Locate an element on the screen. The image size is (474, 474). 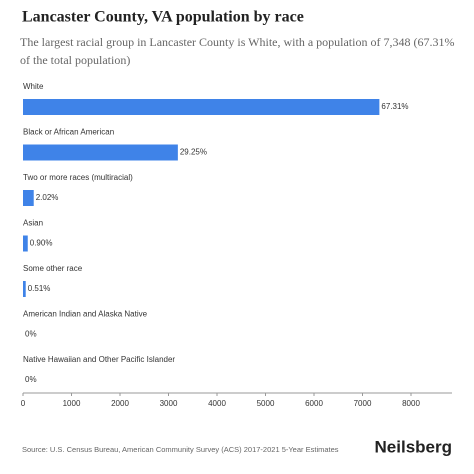
category-label: Black or African American is located at coordinates (68, 132).